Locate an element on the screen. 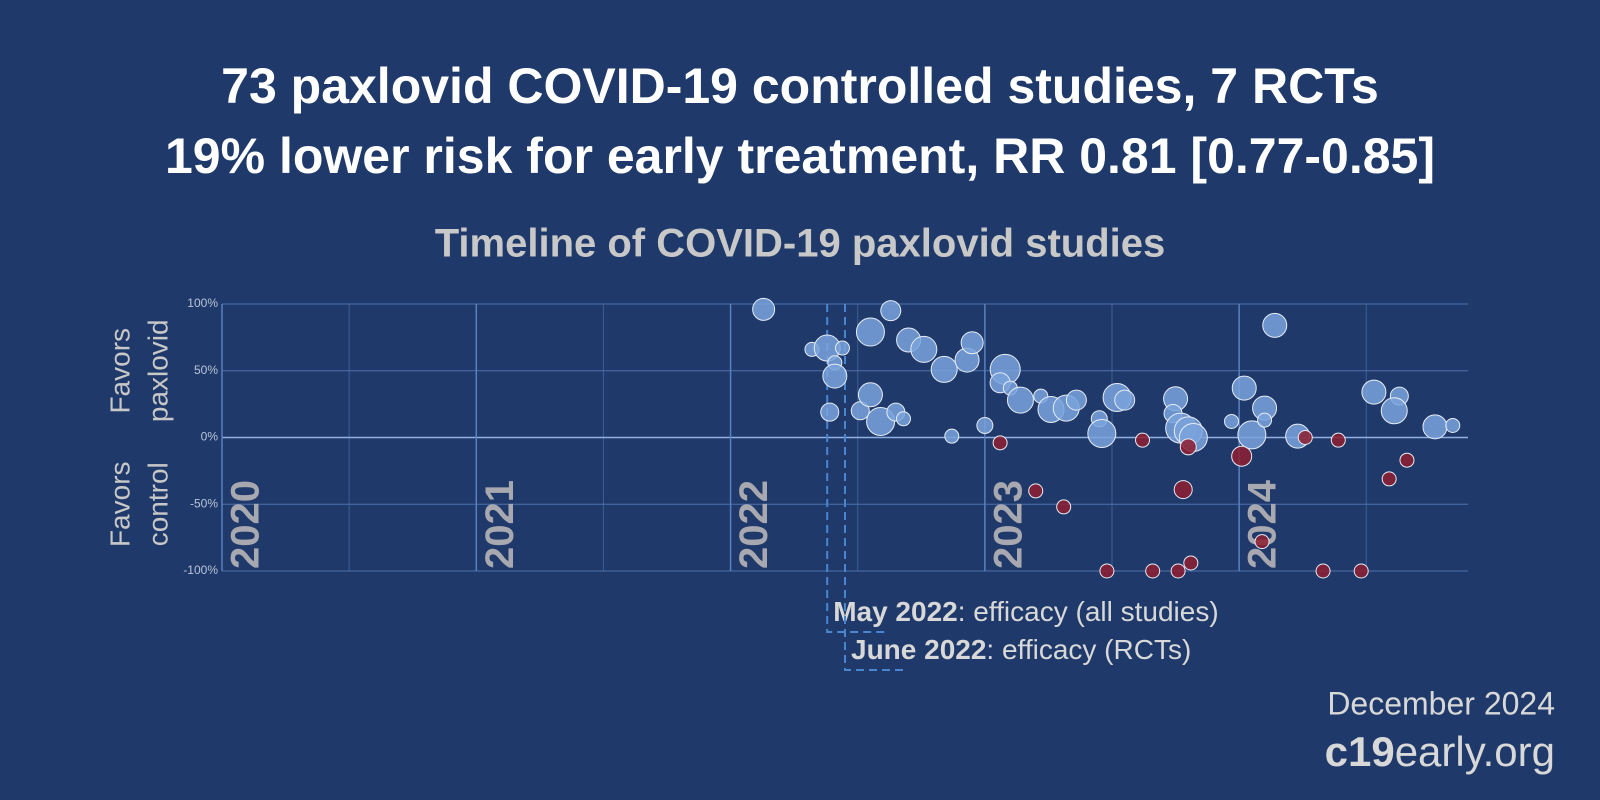 The width and height of the screenshot is (1600, 800). plot-title: Timeline of COVID-19 paxlovid studies is located at coordinates (800, 244).